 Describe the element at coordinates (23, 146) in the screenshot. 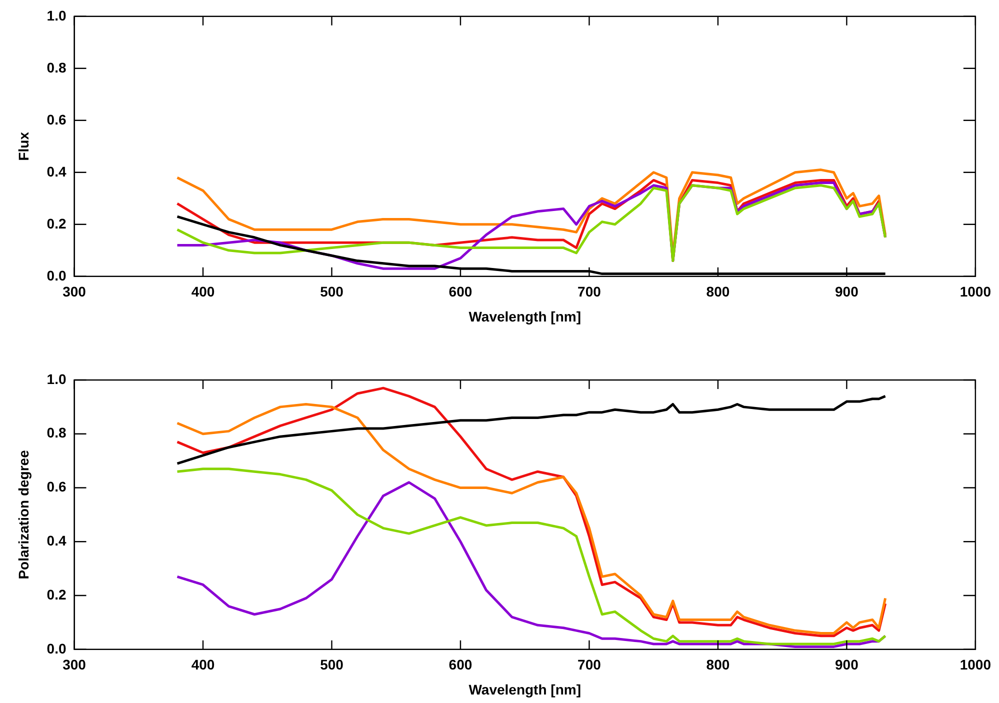

I see `y-axis-title: Flux` at that location.